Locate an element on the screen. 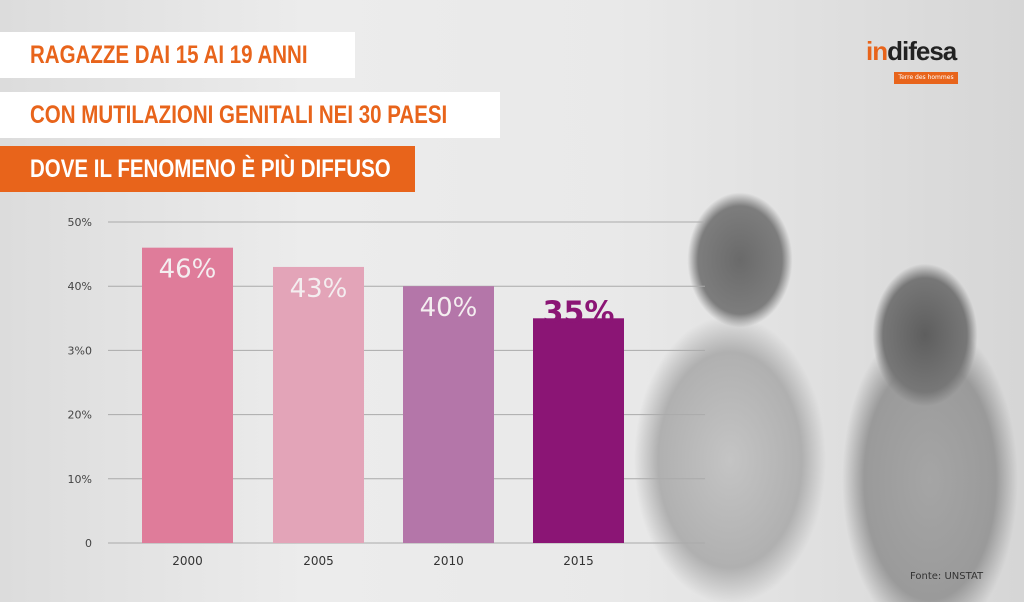 This screenshot has height=602, width=1024. y-tick-label: 40% is located at coordinates (80, 286).